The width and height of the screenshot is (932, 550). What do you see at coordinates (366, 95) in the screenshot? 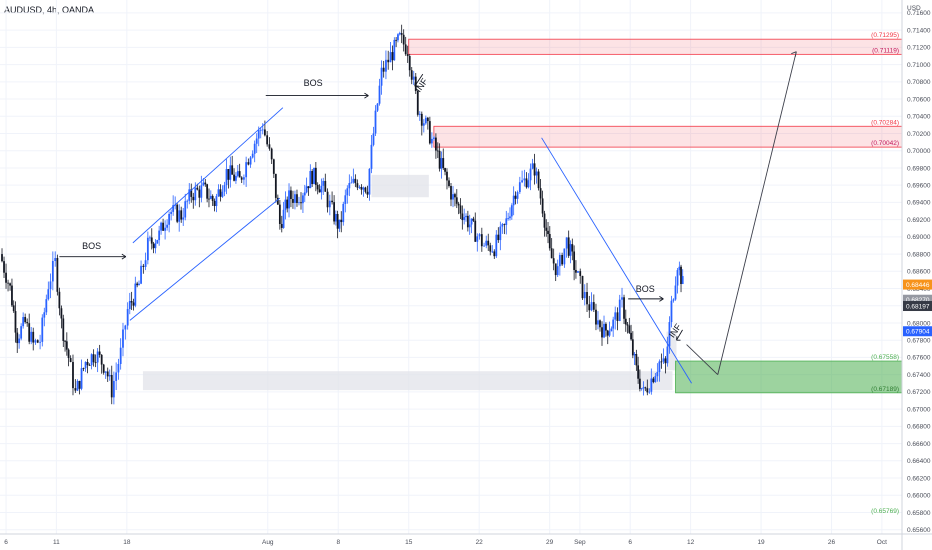
I see `bos-arrow-head` at bounding box center [366, 95].